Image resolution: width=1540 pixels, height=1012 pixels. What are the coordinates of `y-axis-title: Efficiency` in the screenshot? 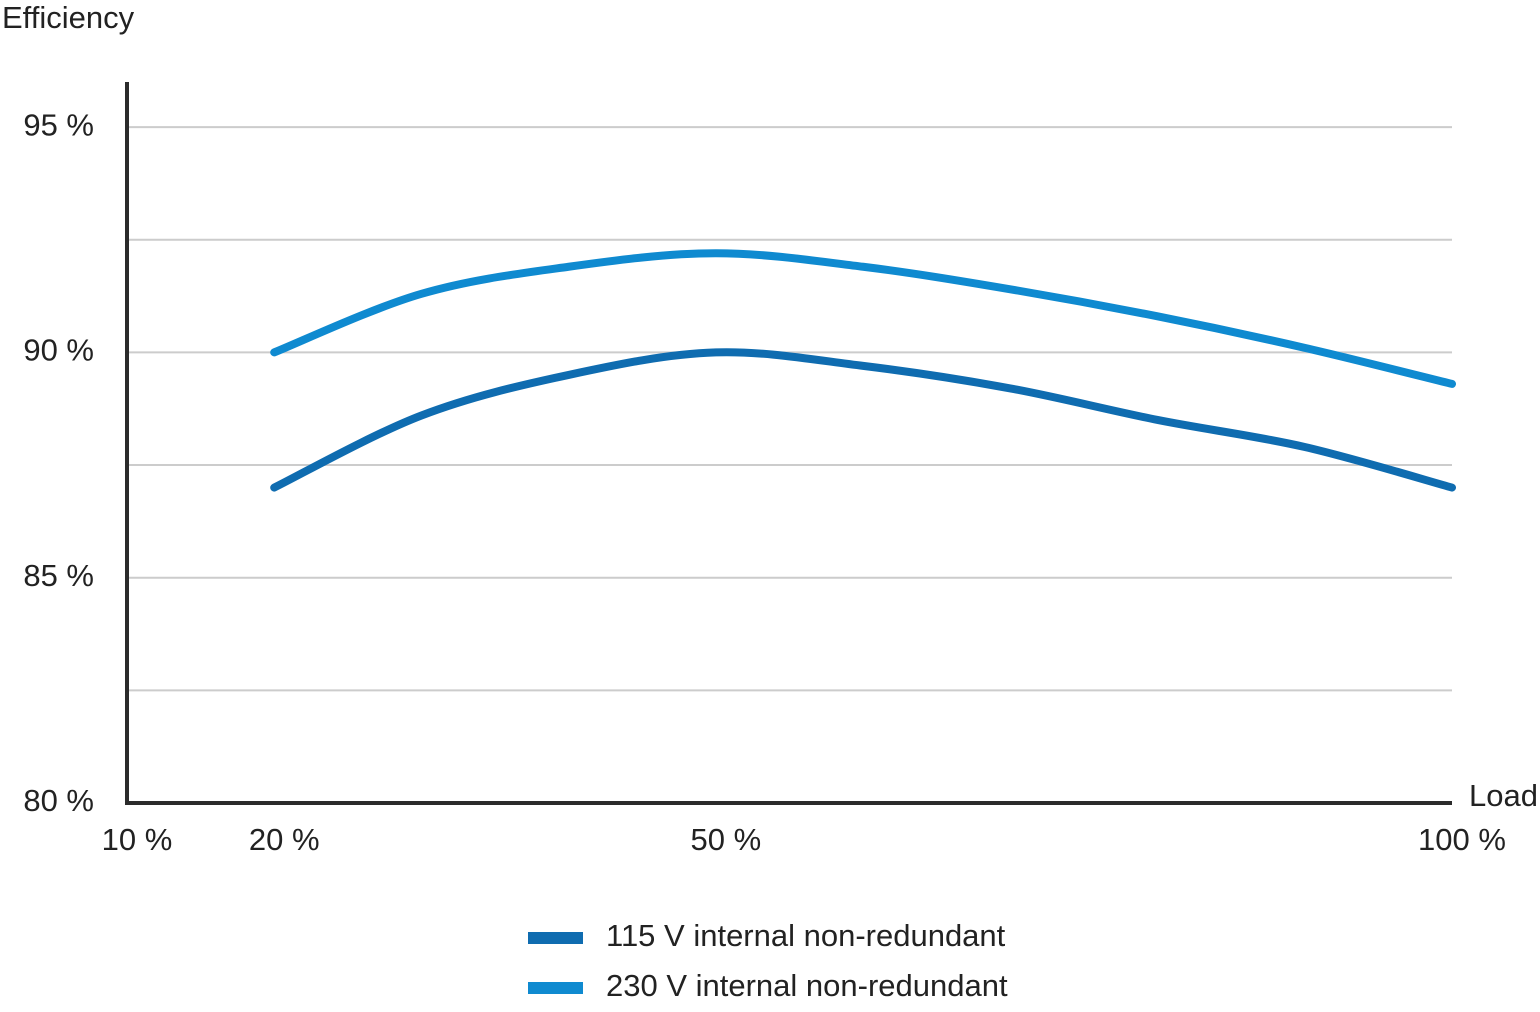 It's located at (68, 17).